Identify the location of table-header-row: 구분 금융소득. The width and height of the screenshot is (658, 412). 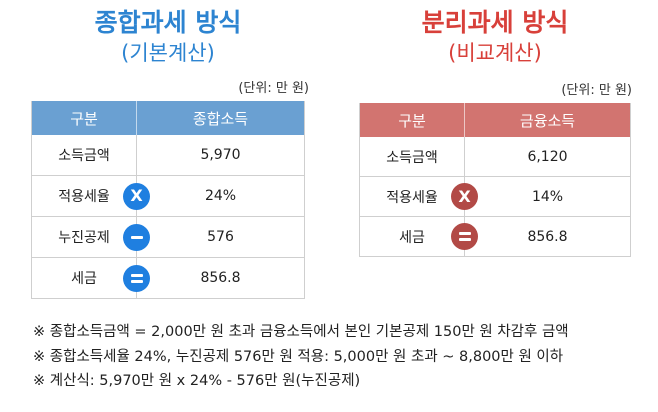
(495, 120).